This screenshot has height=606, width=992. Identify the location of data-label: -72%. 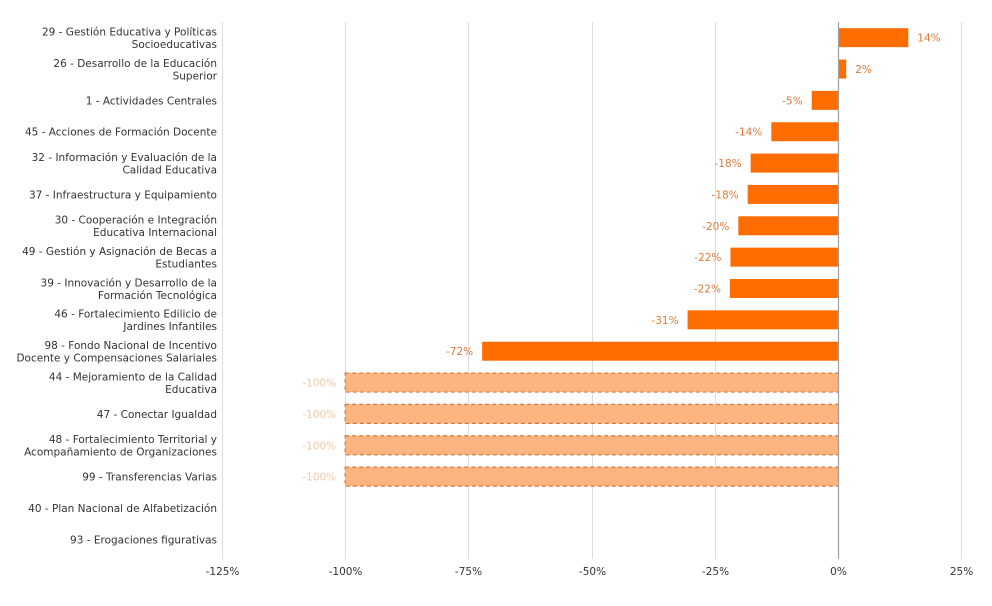
(459, 352).